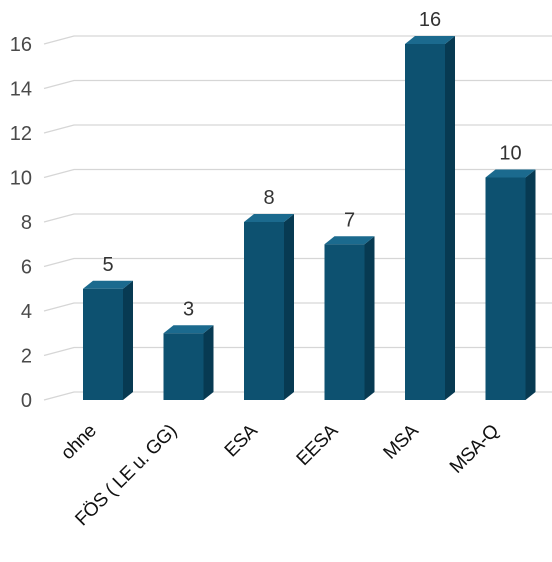  Describe the element at coordinates (21, 45) in the screenshot. I see `y-tick-label: 16` at that location.